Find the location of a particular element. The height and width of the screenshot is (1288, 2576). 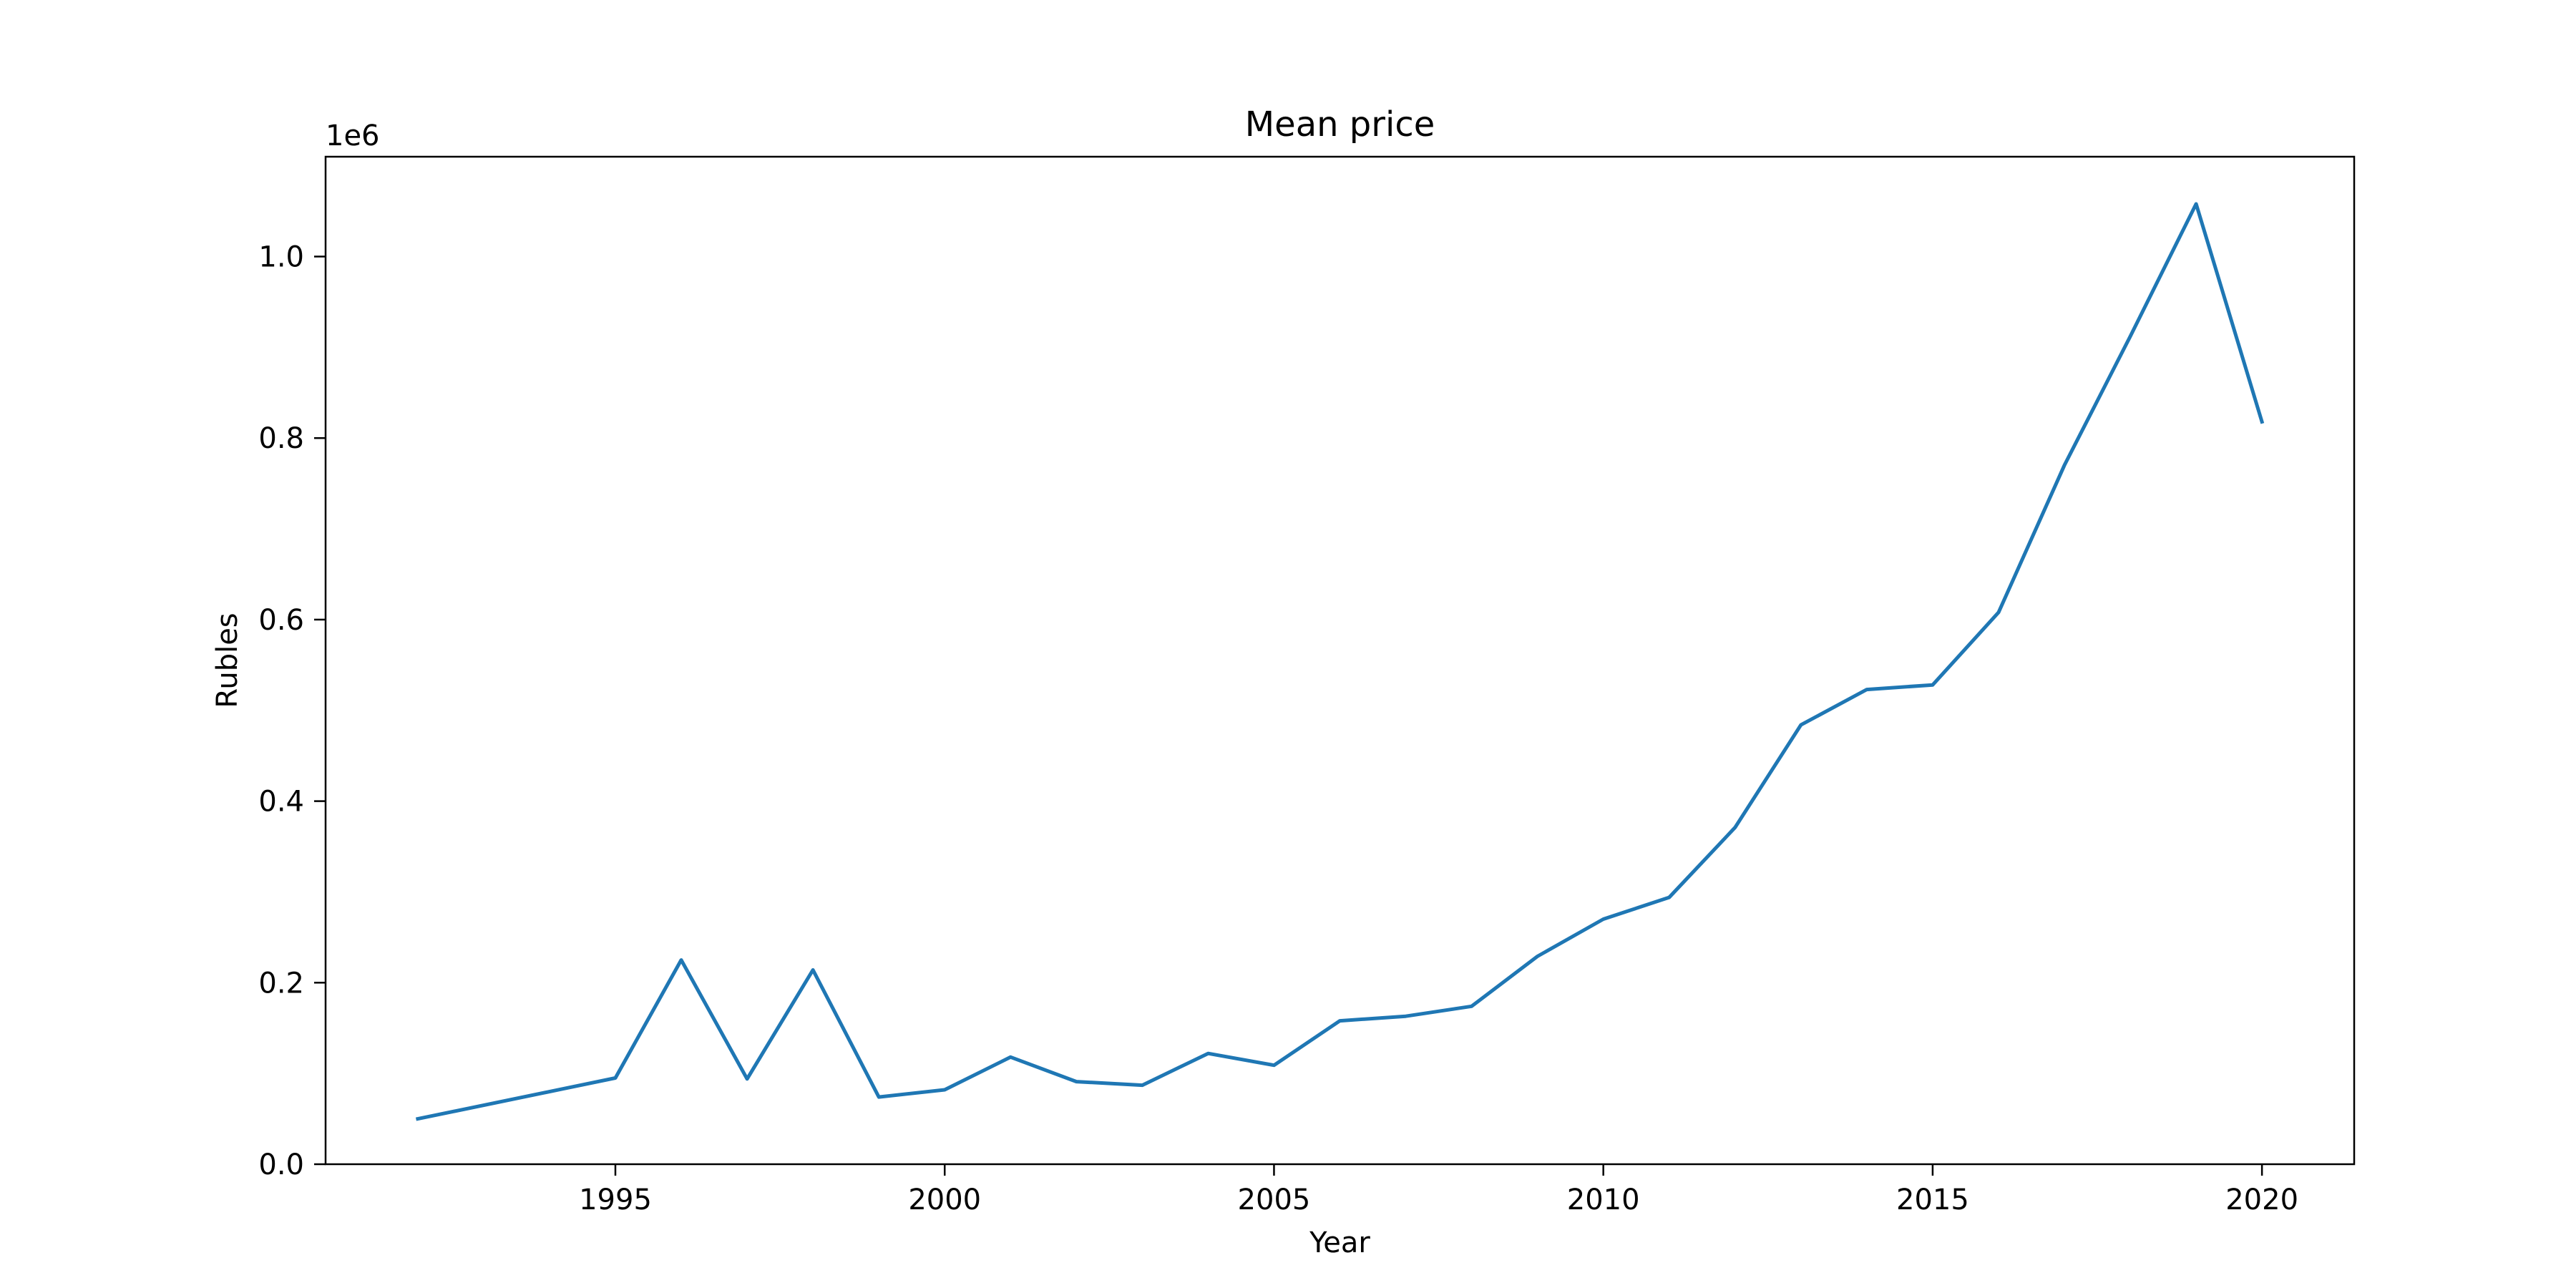

x-tick-label: 2020 is located at coordinates (2261, 1200).